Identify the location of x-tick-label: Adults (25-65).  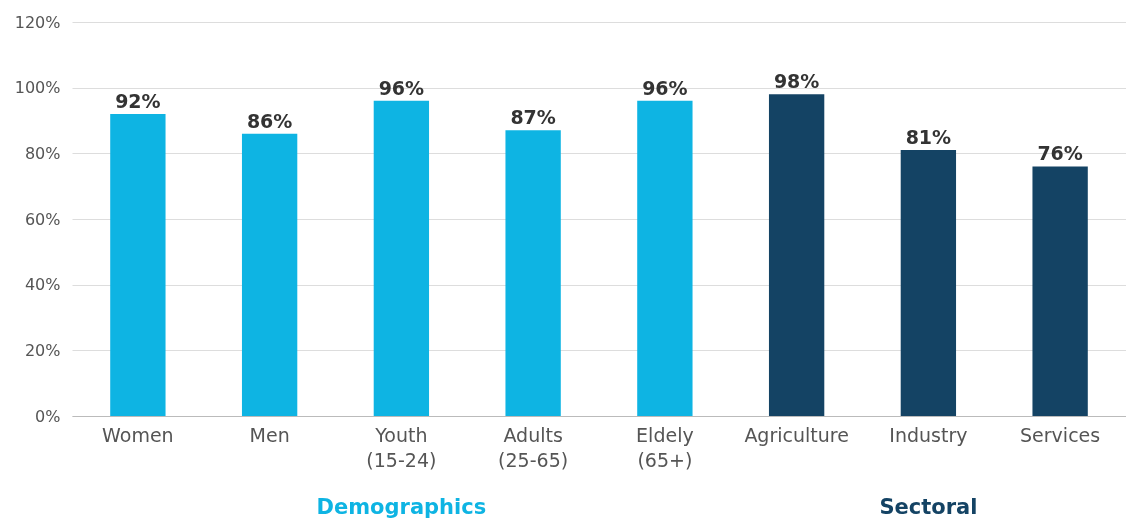
(533, 447).